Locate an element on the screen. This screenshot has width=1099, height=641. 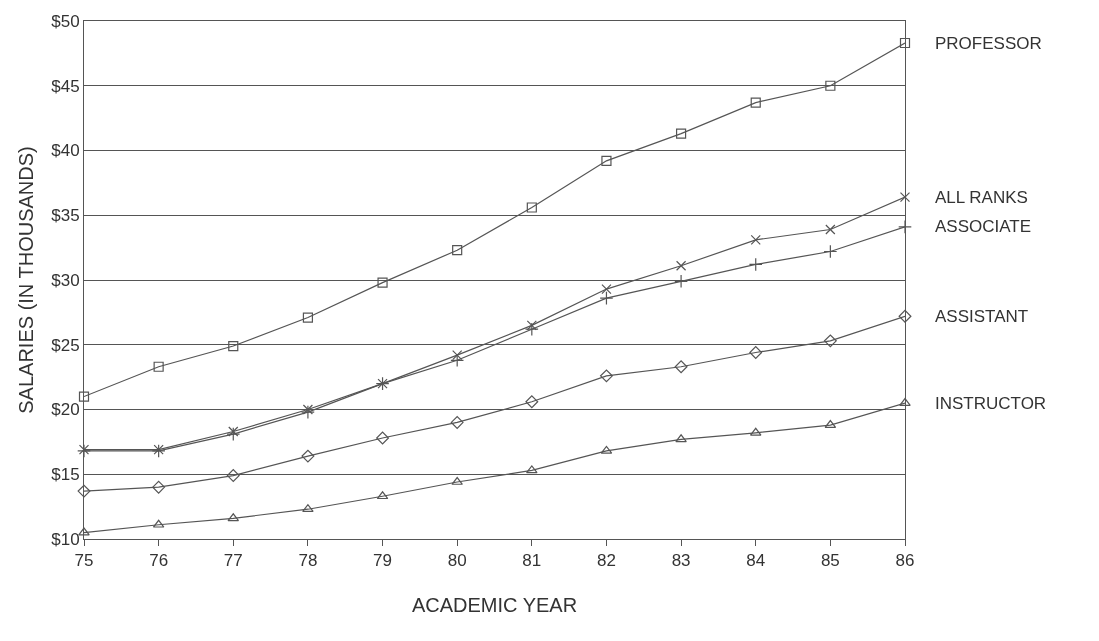
series-label: PROFESSOR is located at coordinates (988, 43).